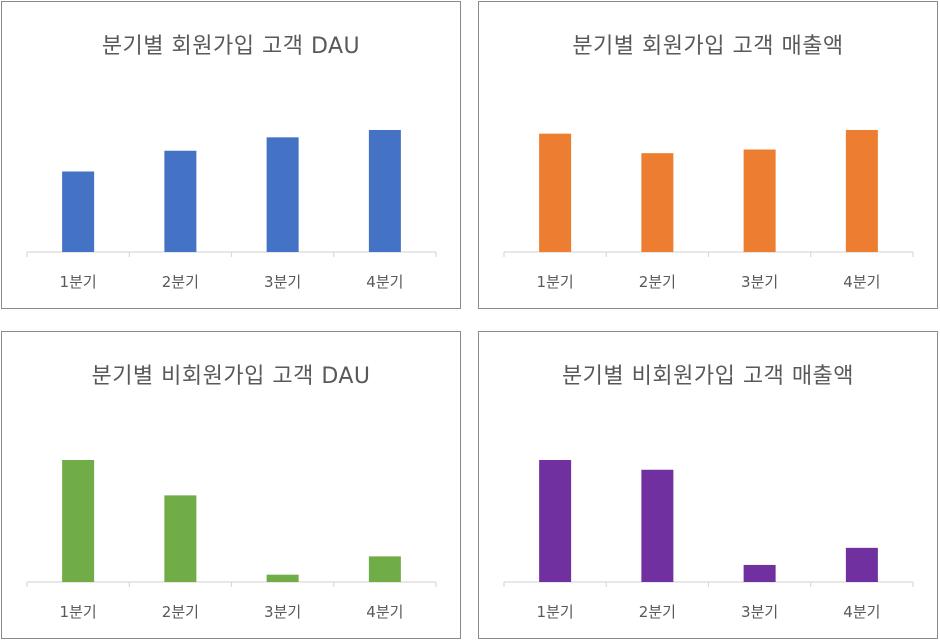 Image resolution: width=940 pixels, height=640 pixels. What do you see at coordinates (231, 540) in the screenshot?
I see `bar-chart-nonmember-dau: 1분기 2분기 3분기 4분기` at bounding box center [231, 540].